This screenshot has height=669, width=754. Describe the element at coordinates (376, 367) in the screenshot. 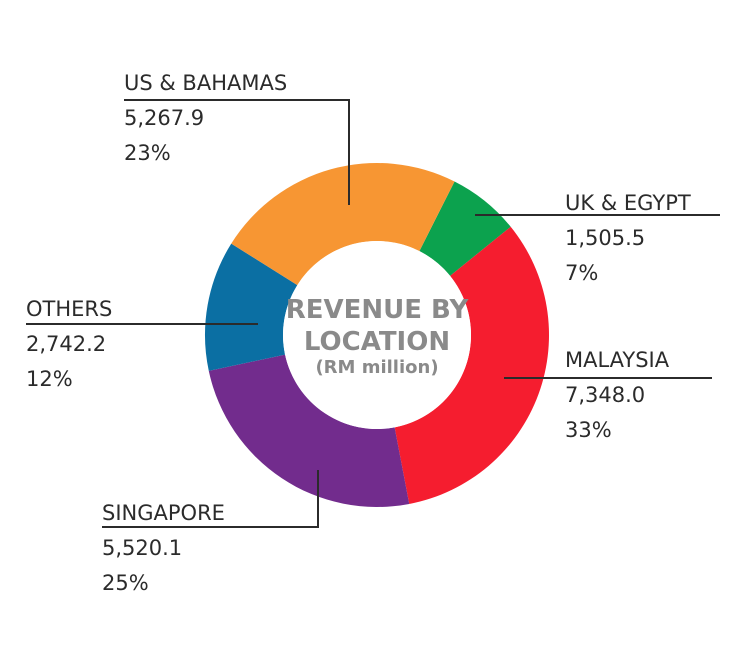

I see `center-subtitle: (RM million)` at that location.